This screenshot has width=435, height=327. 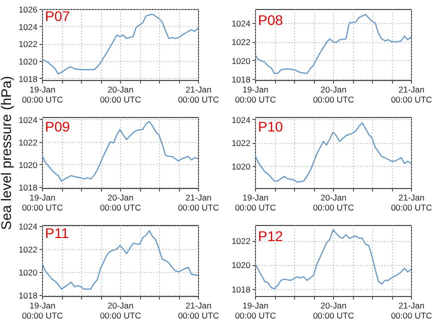 What do you see at coordinates (271, 236) in the screenshot?
I see `chart-title: P12` at bounding box center [271, 236].